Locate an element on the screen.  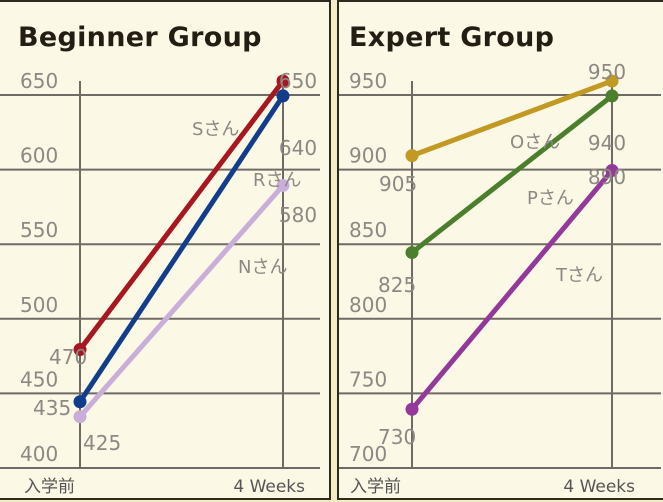
data-value-label: 425 is located at coordinates (102, 443).